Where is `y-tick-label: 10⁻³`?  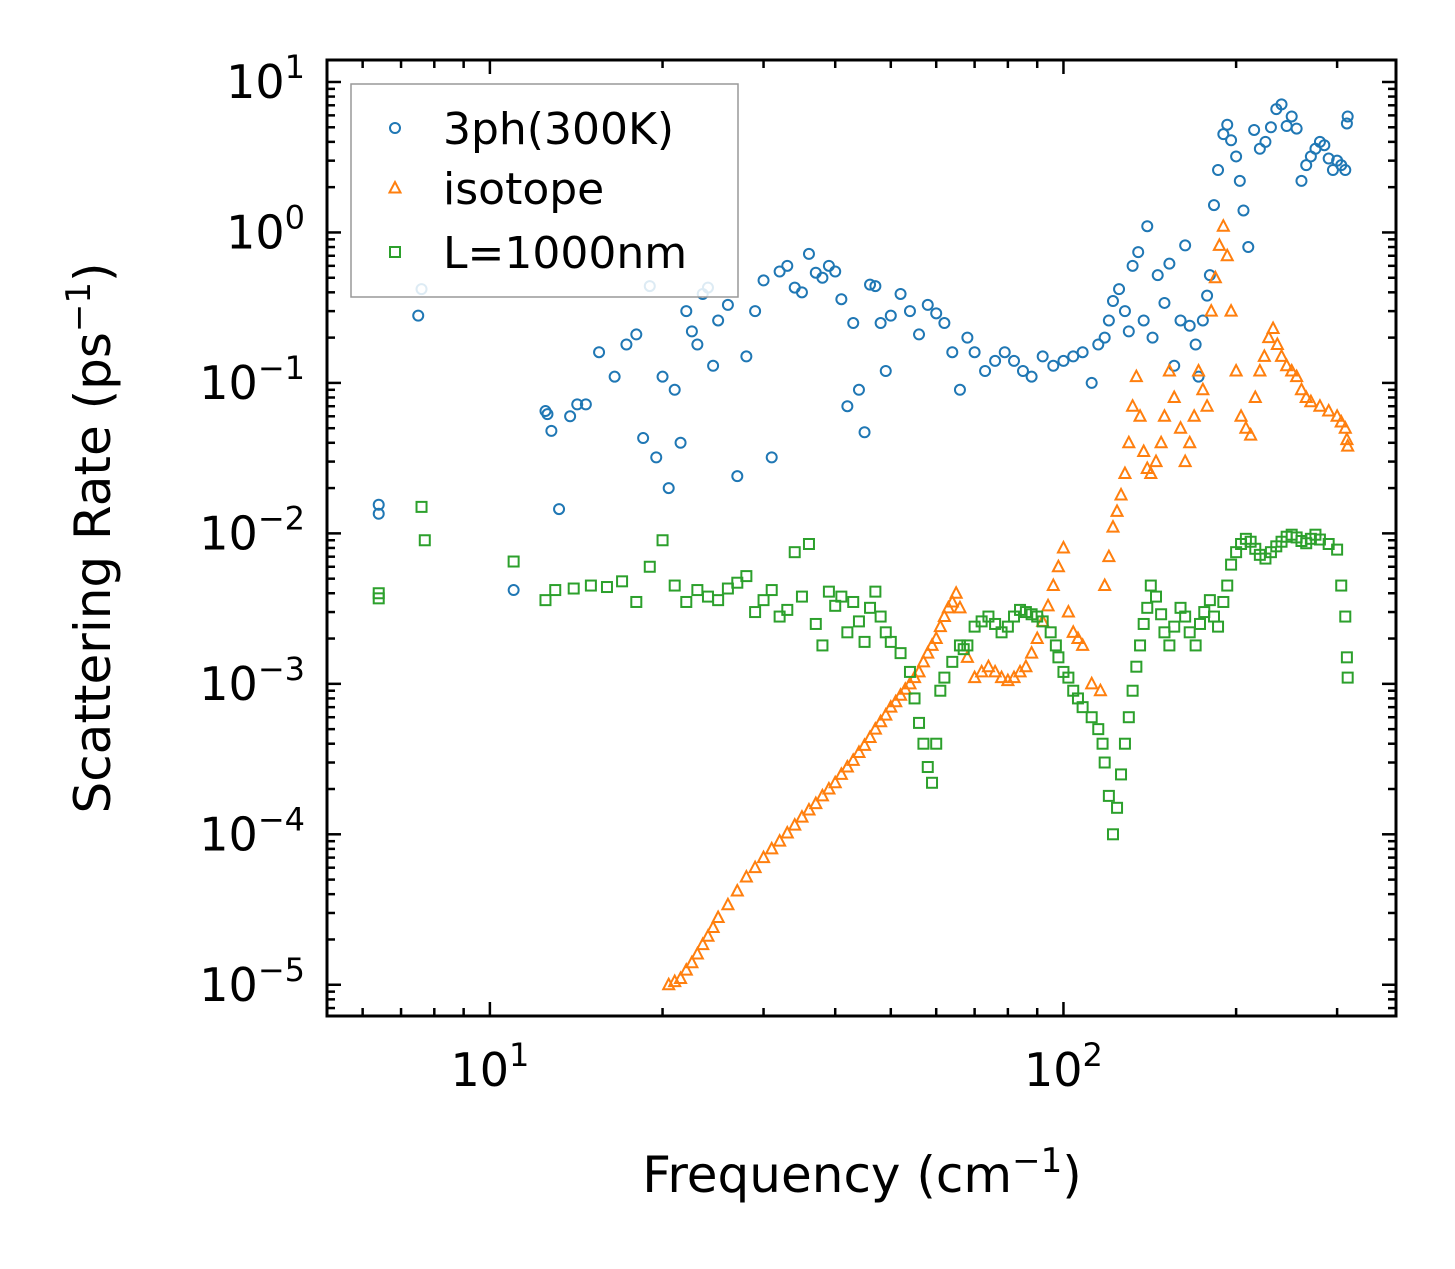
y-tick-label: 10⁻³ is located at coordinates (252, 680).